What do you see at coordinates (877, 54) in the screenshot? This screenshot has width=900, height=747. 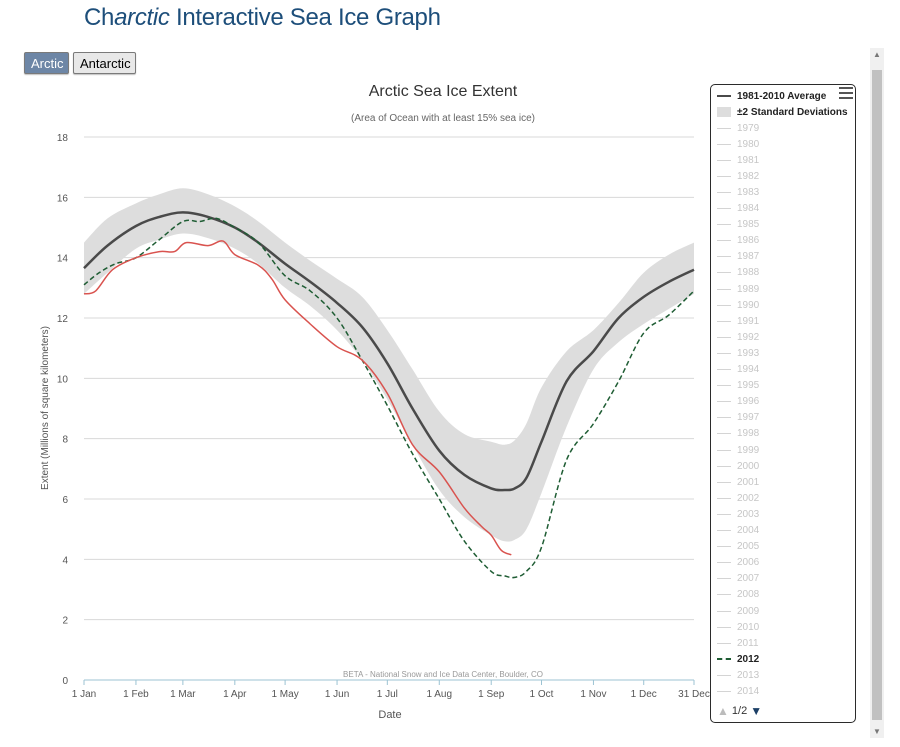 I see `scroll-up-icon: ▲` at bounding box center [877, 54].